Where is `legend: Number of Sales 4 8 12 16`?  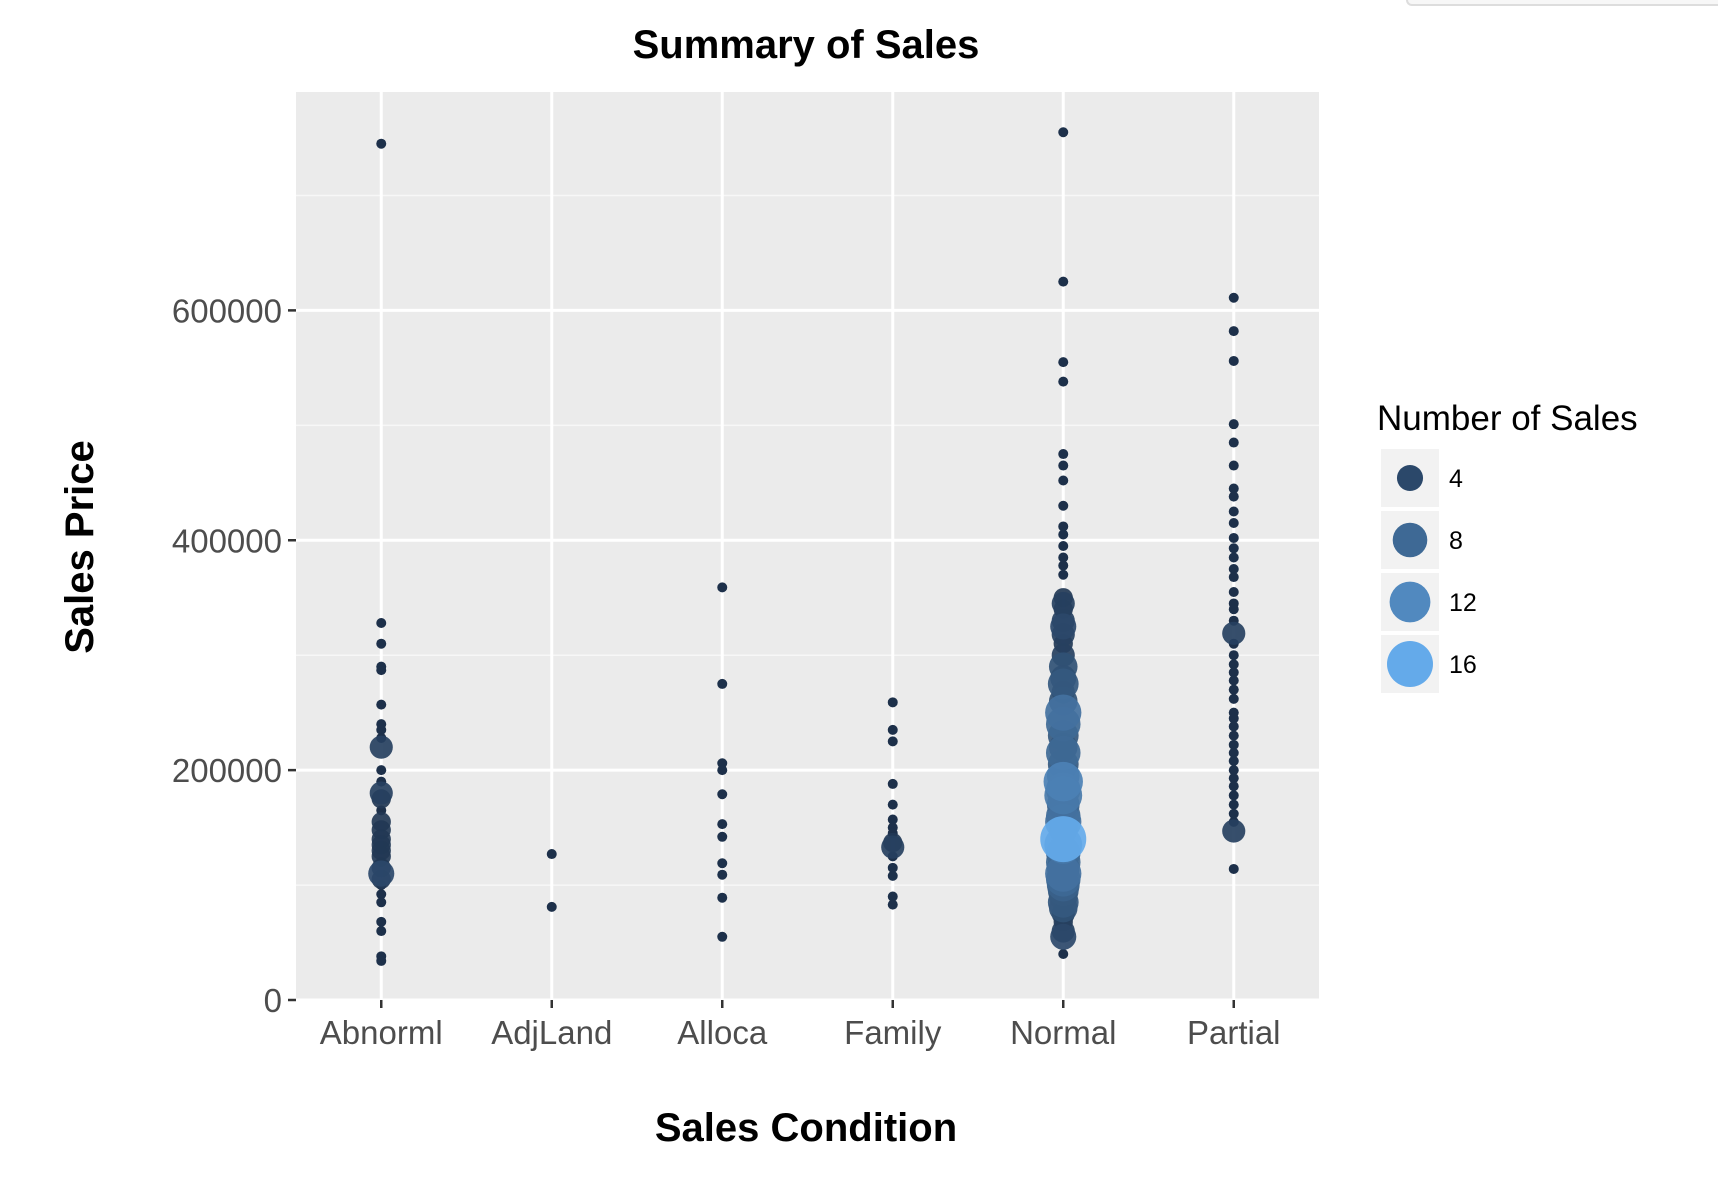 legend: Number of Sales 4 8 12 16 is located at coordinates (1507, 546).